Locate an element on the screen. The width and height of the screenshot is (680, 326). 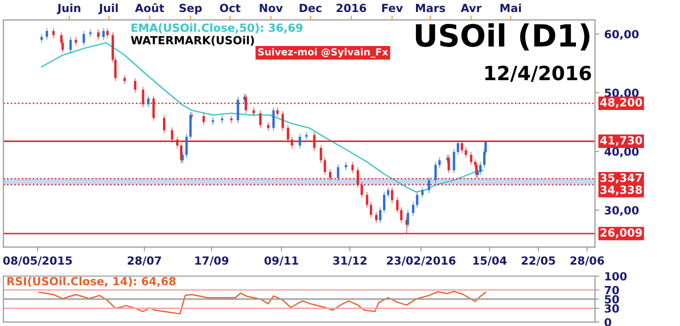
x-tick-label: 09/11 is located at coordinates (281, 261).